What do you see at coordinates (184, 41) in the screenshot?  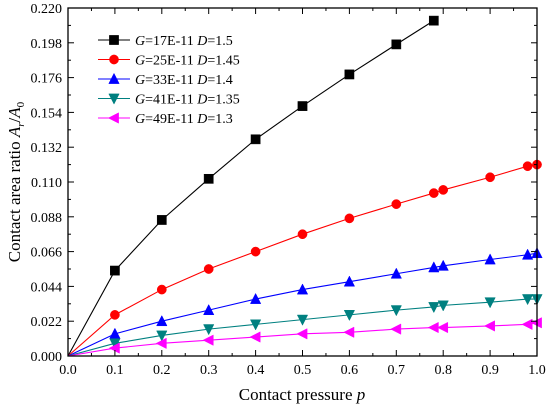 I see `legend-label: G=17E-11 D=1.5` at bounding box center [184, 41].